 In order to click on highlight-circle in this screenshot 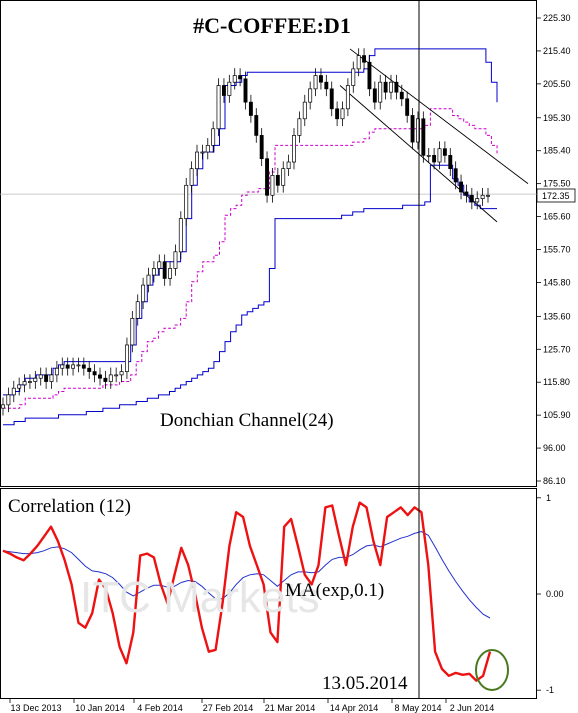, I will do `click(492, 670)`.